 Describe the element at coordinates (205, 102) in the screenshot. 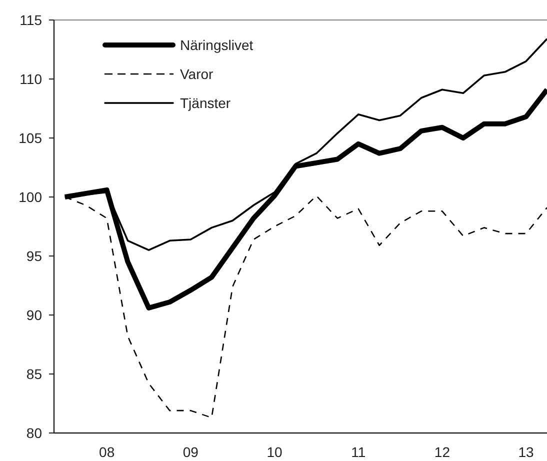

I see `legend-label: Tjänster` at that location.